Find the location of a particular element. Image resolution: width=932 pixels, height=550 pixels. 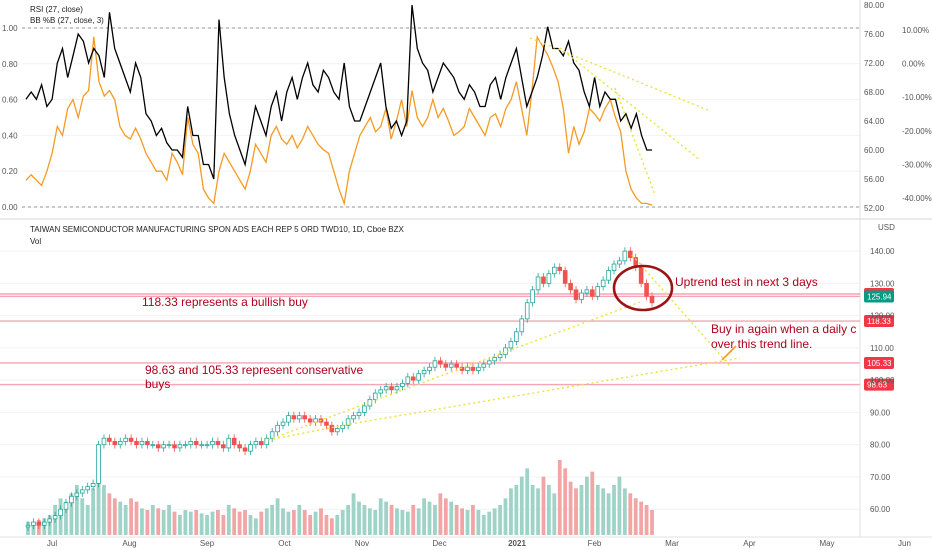

uptrend-line is located at coordinates (454, 371).